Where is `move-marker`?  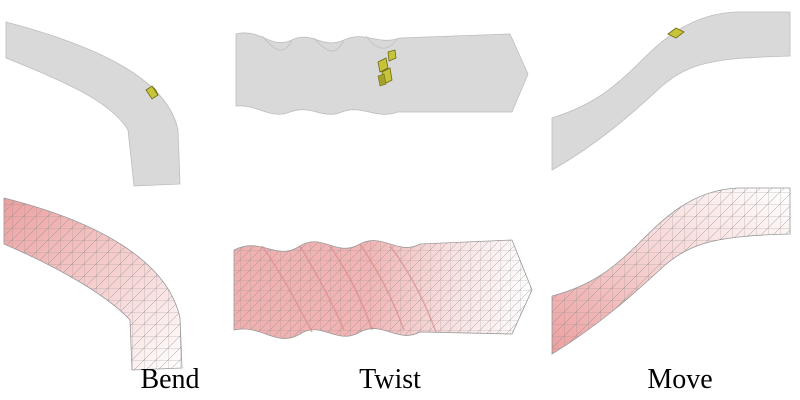
move-marker is located at coordinates (676, 33).